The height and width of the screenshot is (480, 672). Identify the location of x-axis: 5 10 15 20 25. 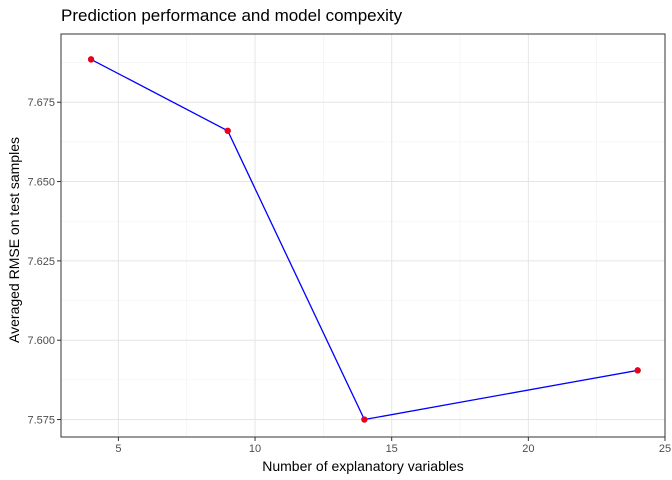
(393, 446).